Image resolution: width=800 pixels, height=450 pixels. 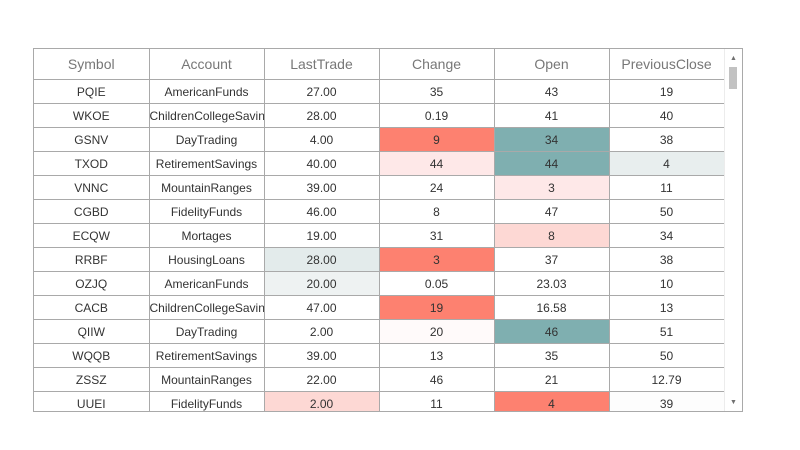 What do you see at coordinates (667, 91) in the screenshot?
I see `cell-previousclose: 19` at bounding box center [667, 91].